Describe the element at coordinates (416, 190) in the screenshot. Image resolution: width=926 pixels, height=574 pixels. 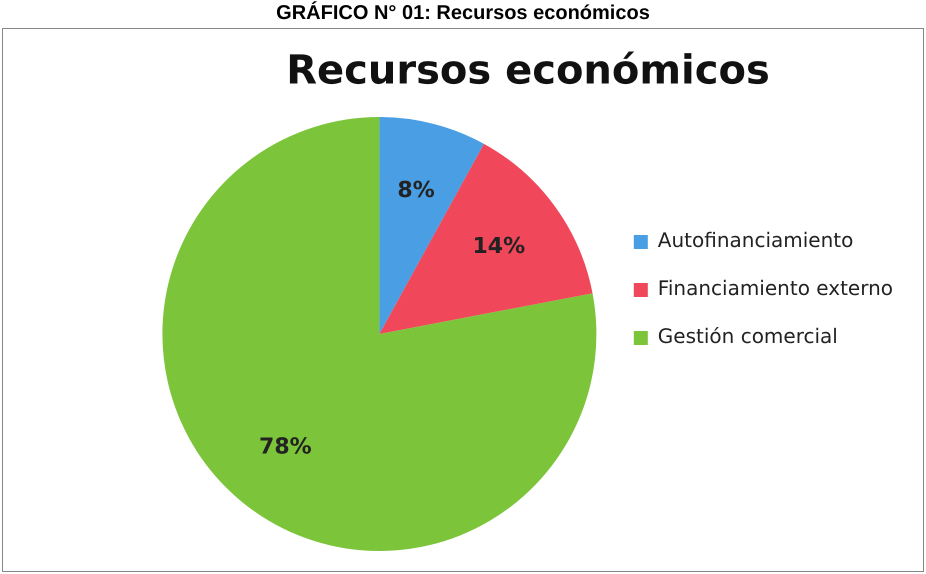
I see `data-label: 8%` at that location.